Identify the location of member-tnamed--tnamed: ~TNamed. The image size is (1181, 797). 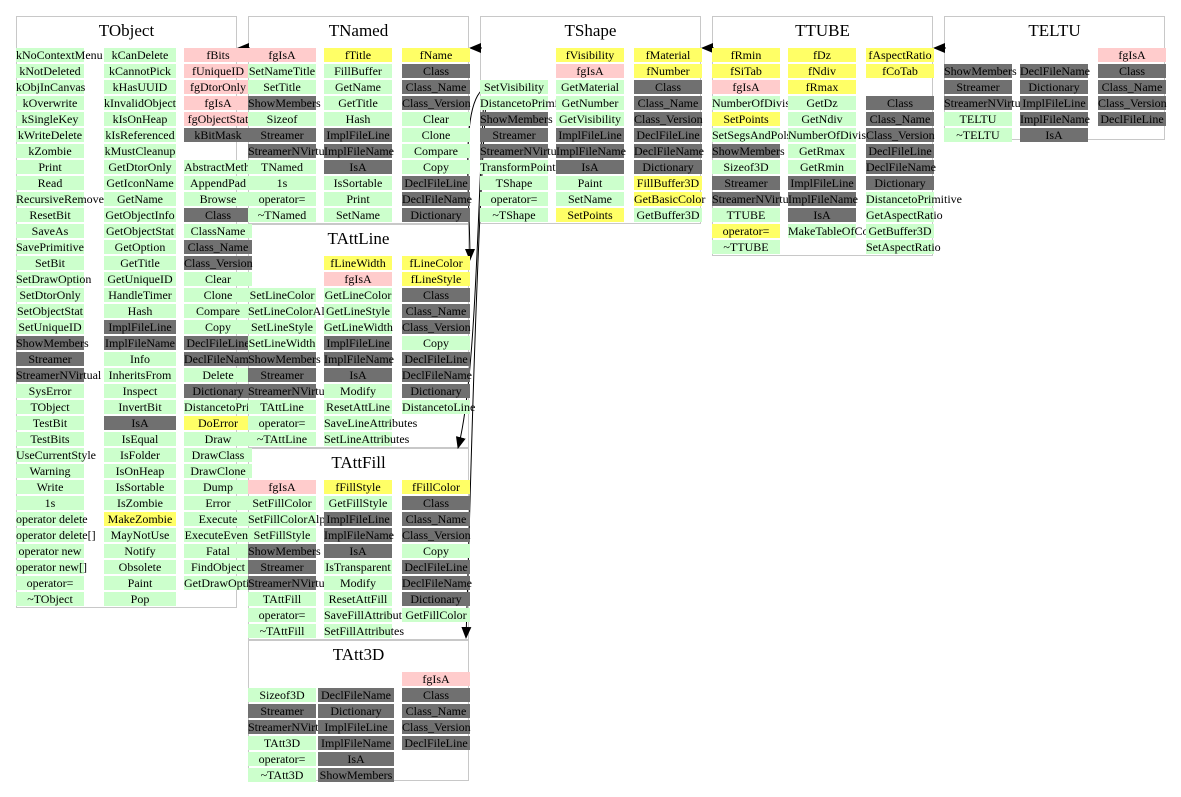
(282, 215).